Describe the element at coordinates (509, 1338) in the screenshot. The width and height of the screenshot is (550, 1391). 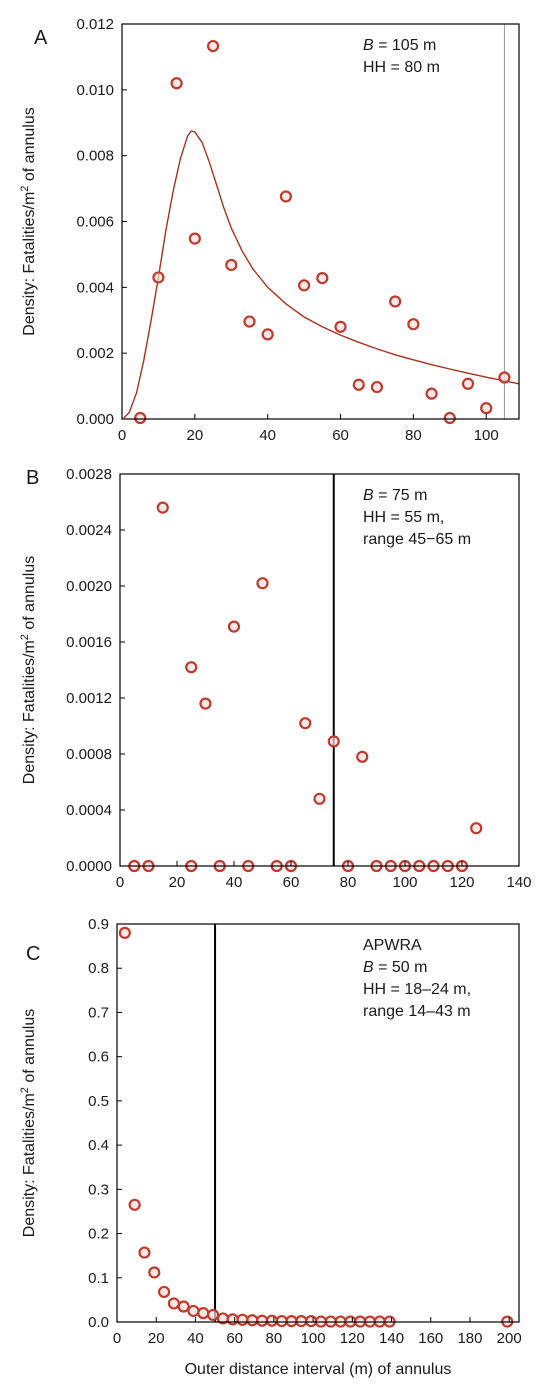
I see `x-tick-label: 200` at that location.